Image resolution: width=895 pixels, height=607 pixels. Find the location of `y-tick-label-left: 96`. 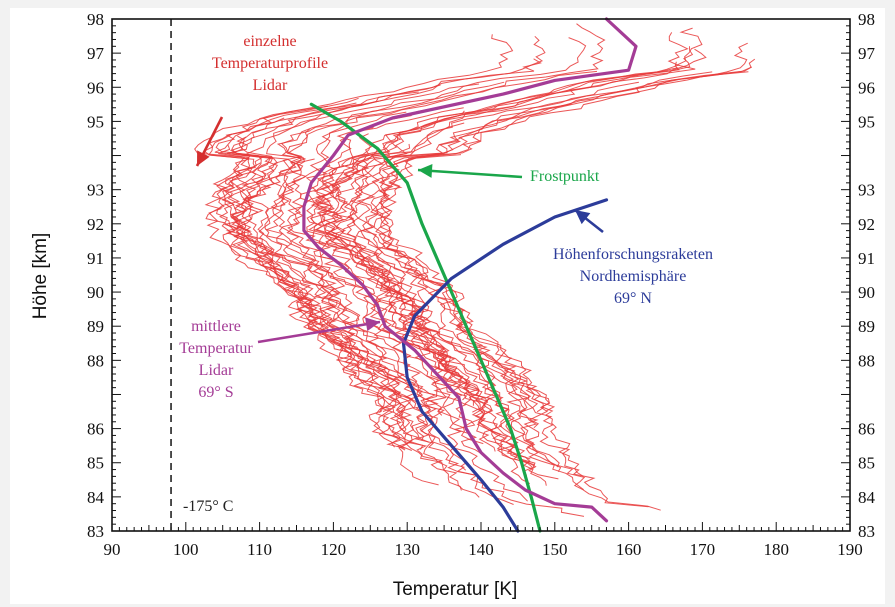

y-tick-label-left: 96 is located at coordinates (95, 87).